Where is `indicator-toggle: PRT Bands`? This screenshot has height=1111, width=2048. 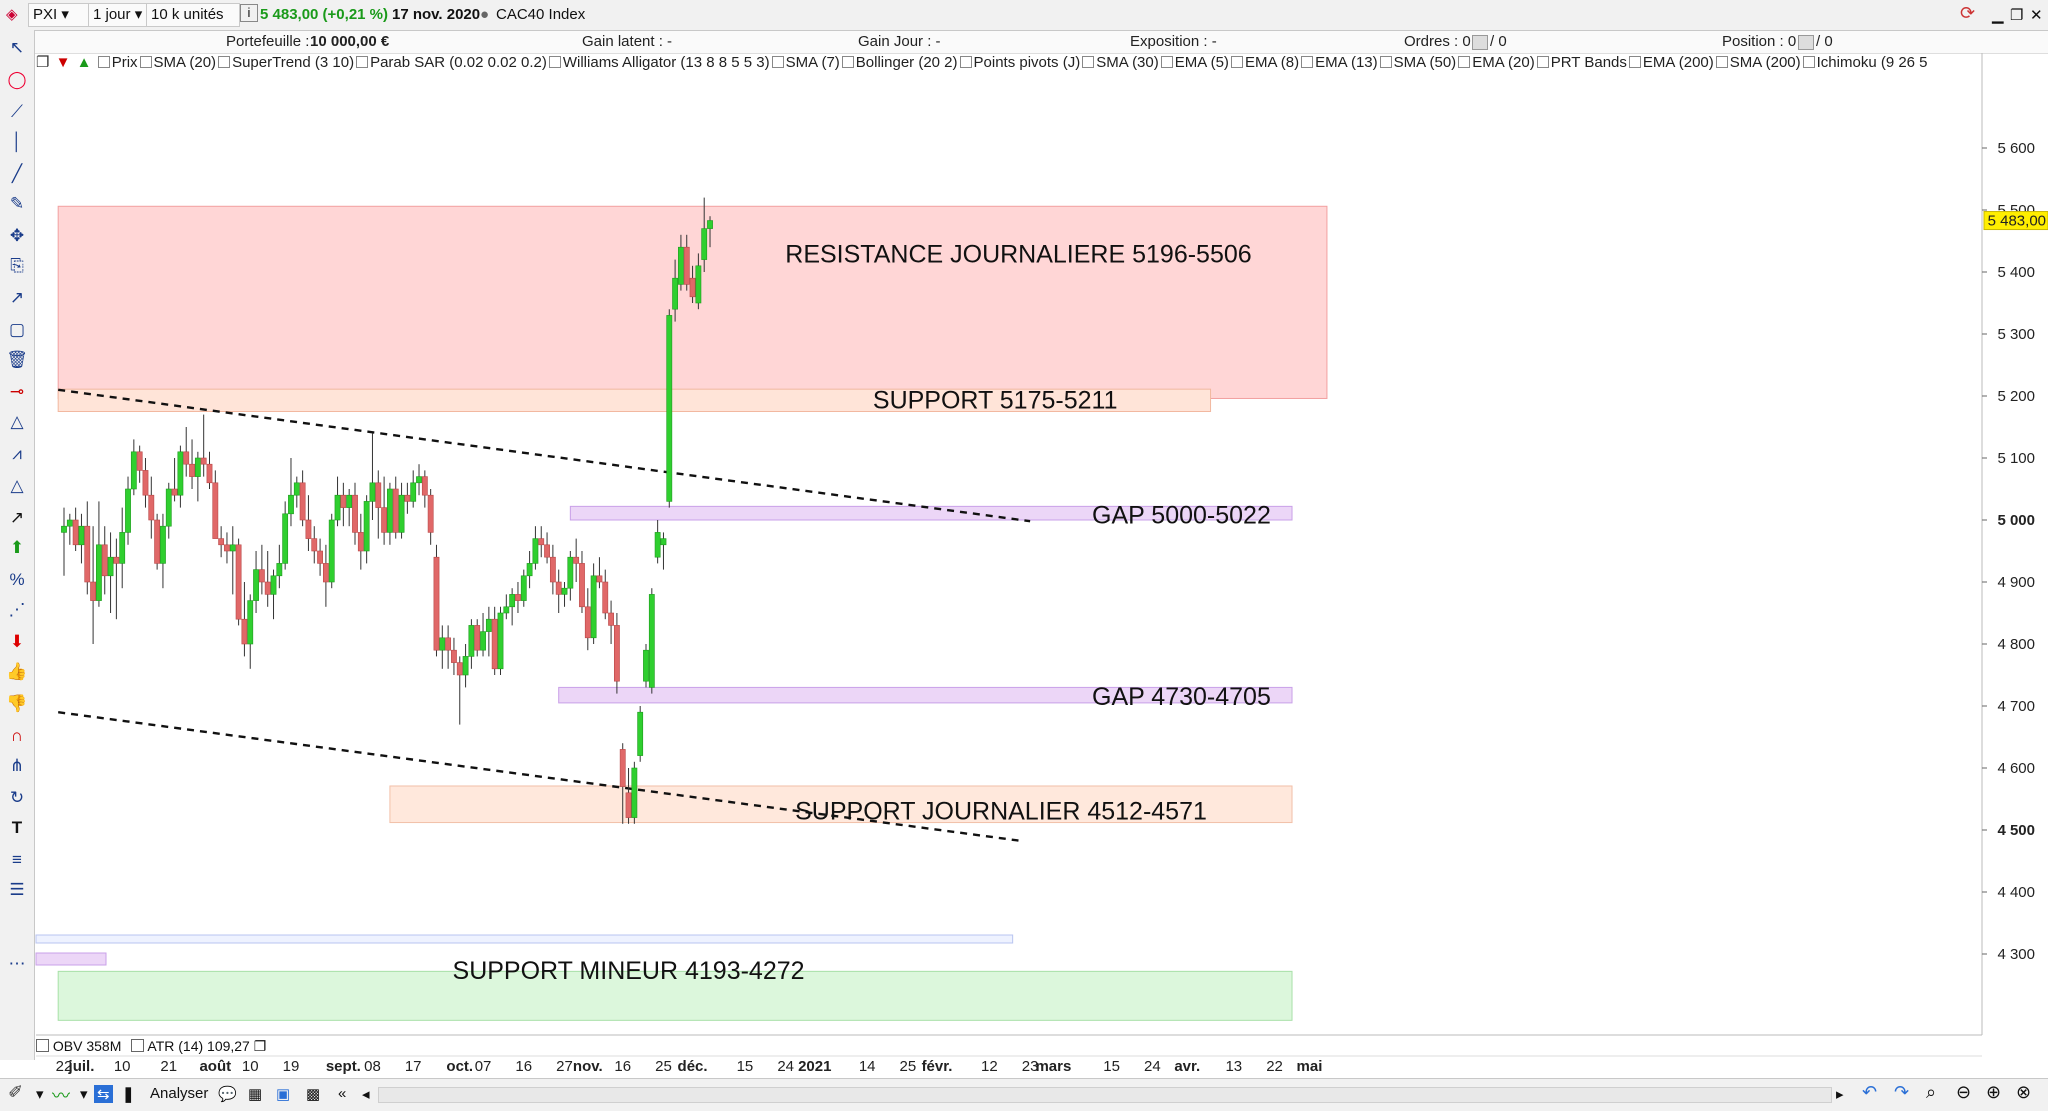 indicator-toggle: PRT Bands is located at coordinates (1581, 62).